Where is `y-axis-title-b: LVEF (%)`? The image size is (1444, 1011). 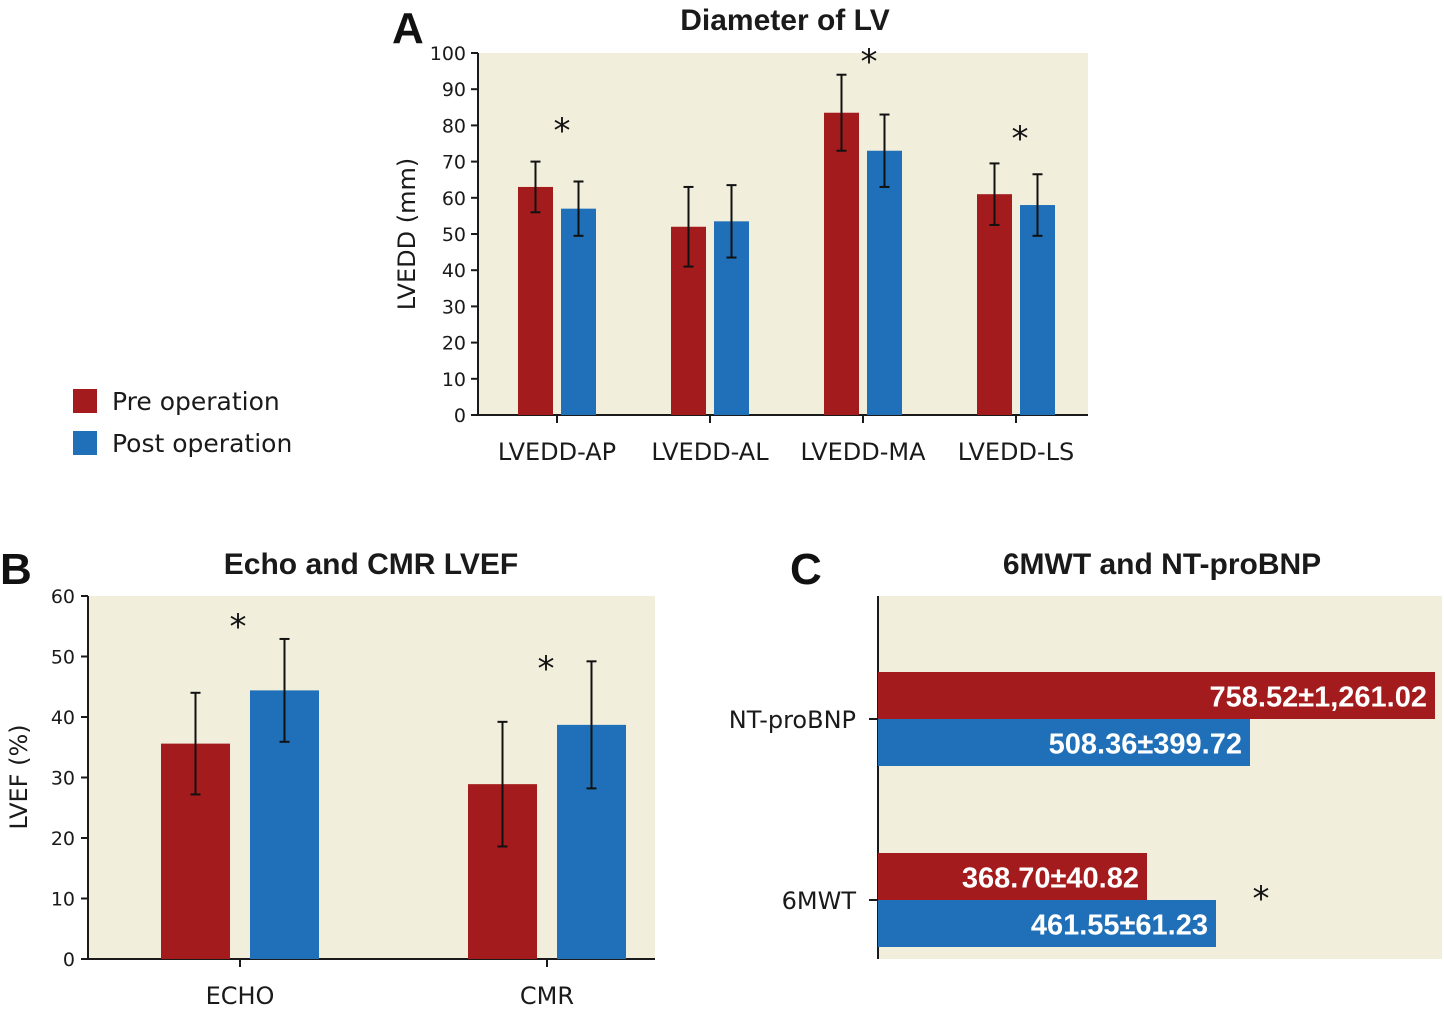 y-axis-title-b: LVEF (%) is located at coordinates (19, 776).